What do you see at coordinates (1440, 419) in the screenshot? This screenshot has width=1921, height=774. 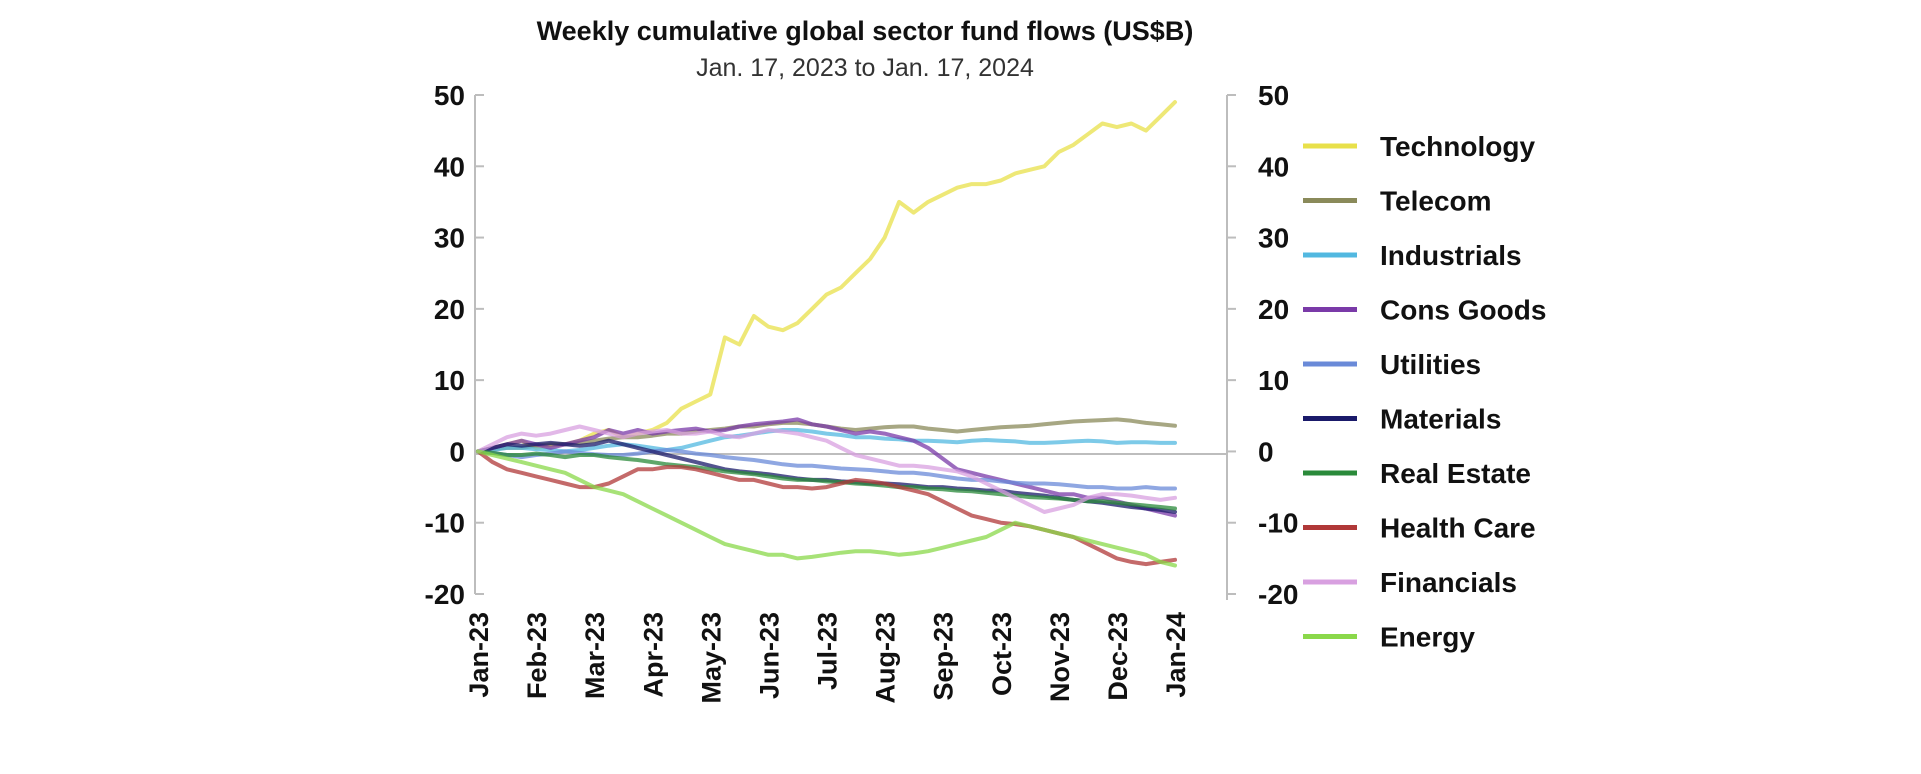 I see `legend-label: Materials` at bounding box center [1440, 419].